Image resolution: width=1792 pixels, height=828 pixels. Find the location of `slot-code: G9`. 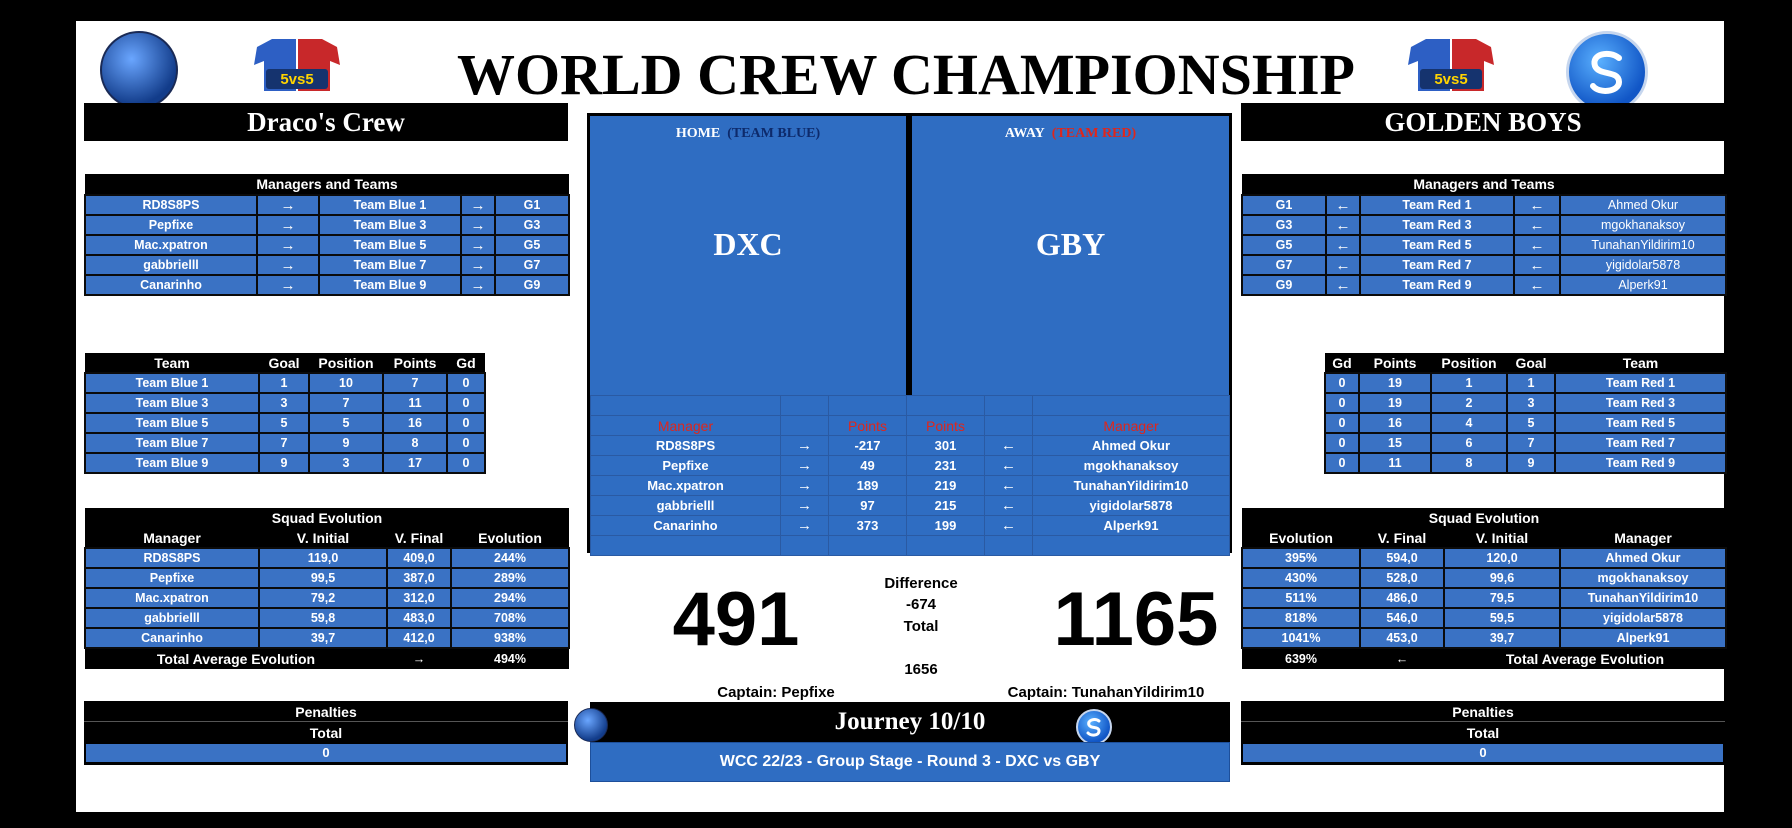

slot-code: G9 is located at coordinates (532, 285).